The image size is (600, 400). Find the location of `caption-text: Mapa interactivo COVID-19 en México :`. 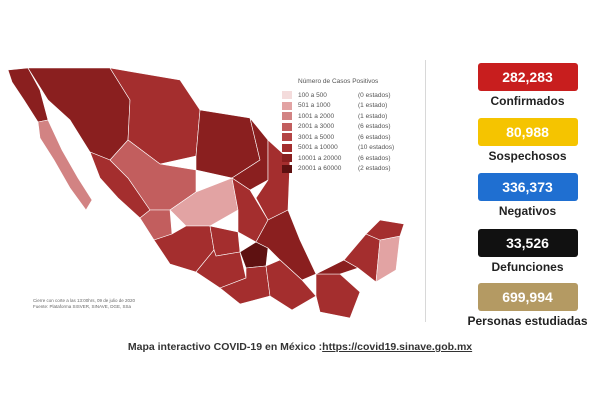

caption-text: Mapa interactivo COVID-19 en México : is located at coordinates (225, 347).